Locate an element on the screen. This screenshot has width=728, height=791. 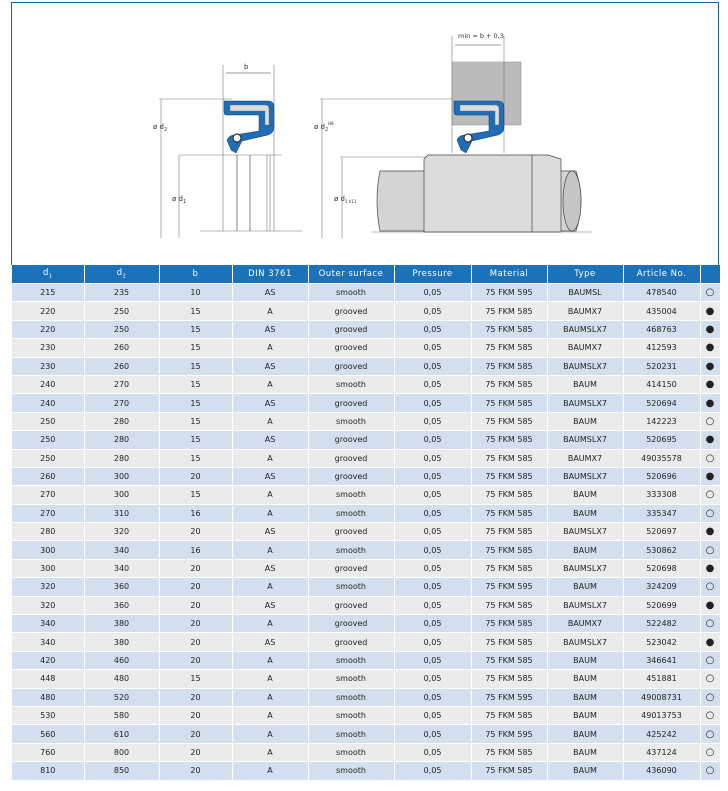
cell-d1: 280 is located at coordinates (48, 531).